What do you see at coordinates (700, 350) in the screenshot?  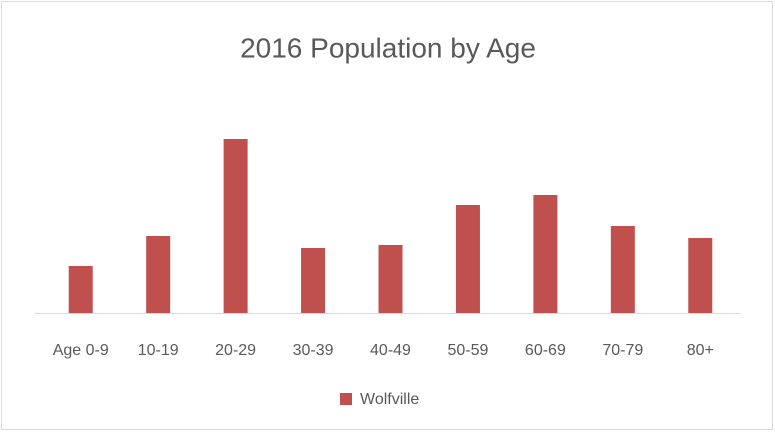 I see `x-tick-label: 80+` at bounding box center [700, 350].